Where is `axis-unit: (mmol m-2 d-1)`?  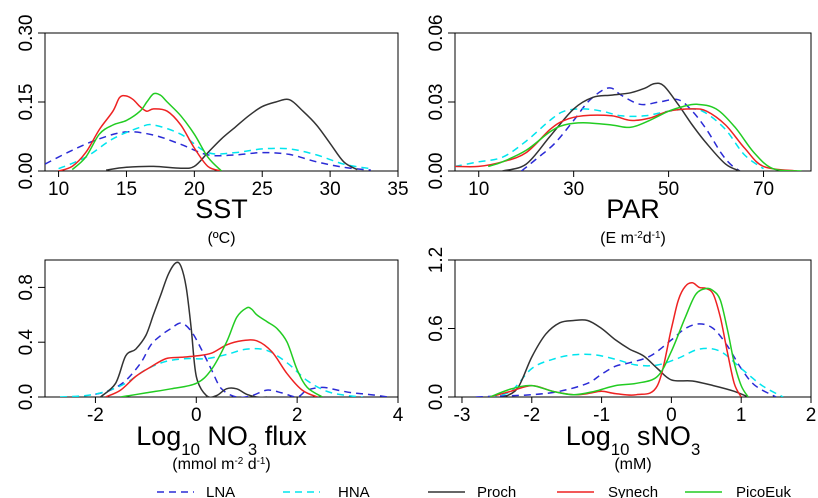 axis-unit: (mmol m-2 d-1) is located at coordinates (221, 465).